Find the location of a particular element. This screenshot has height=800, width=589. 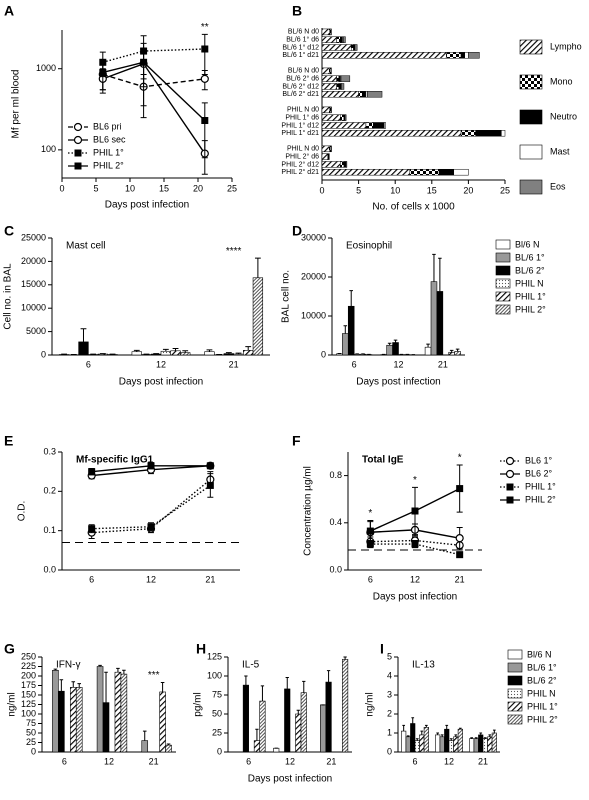

x-tick-label: 21 is located at coordinates (234, 364).